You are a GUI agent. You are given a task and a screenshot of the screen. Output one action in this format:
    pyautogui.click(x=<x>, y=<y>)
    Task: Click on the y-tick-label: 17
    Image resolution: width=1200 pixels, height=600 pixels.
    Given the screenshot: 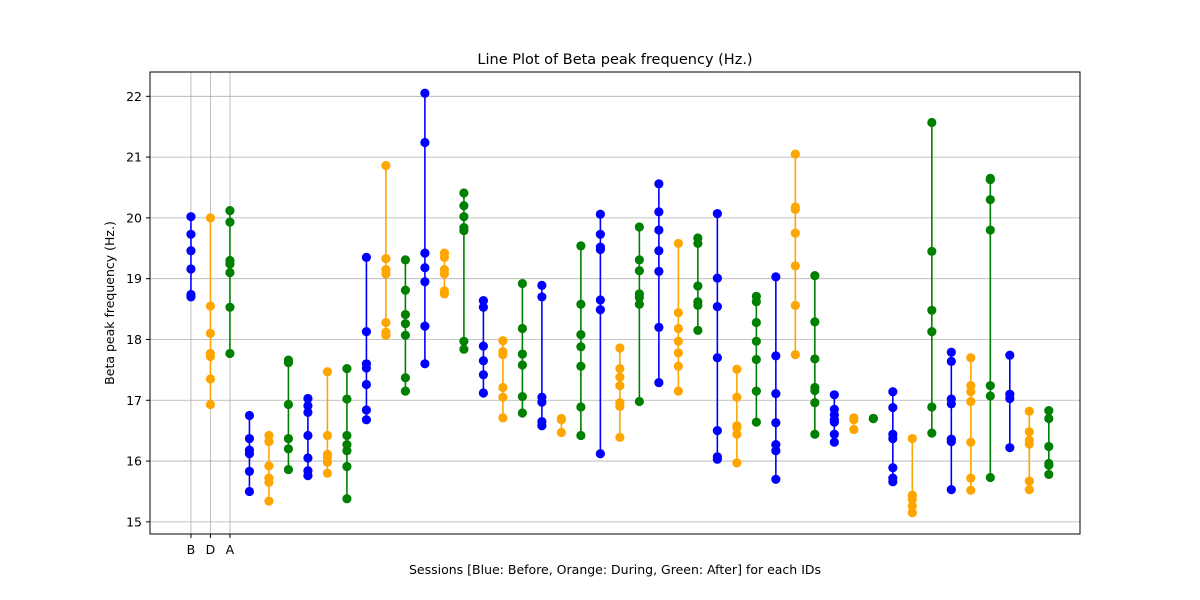 What is the action you would take?
    pyautogui.click(x=134, y=400)
    